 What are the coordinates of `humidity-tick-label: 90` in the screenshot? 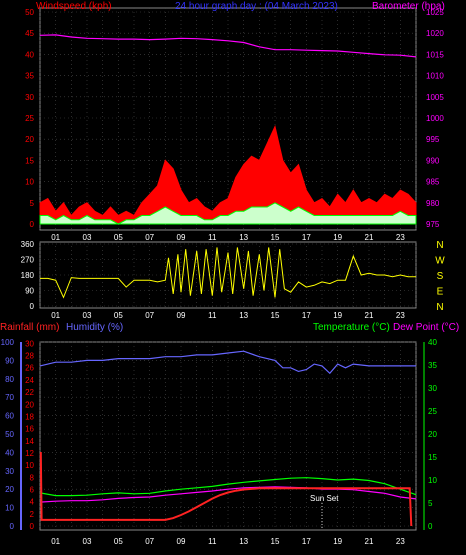 It's located at (9, 360).